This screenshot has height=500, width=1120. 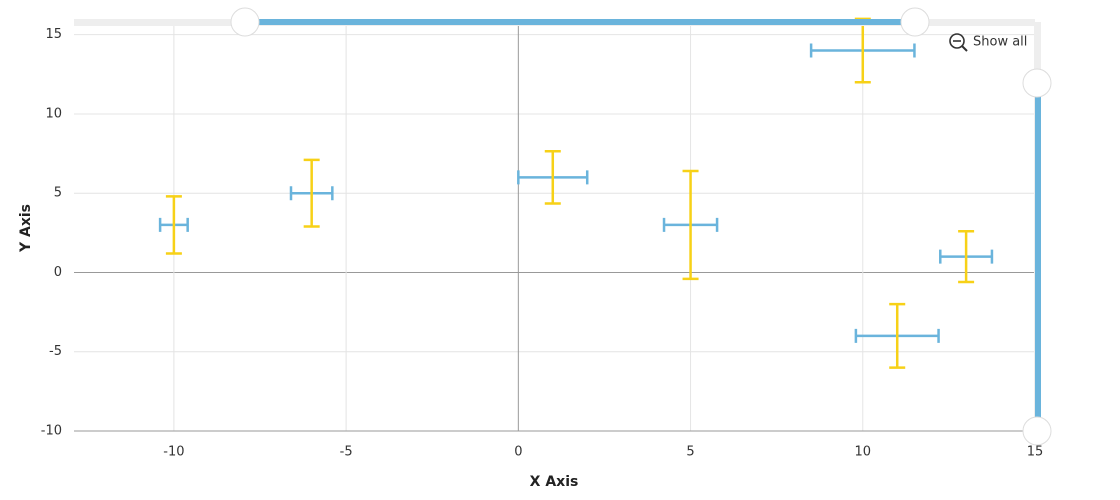 What do you see at coordinates (173, 452) in the screenshot?
I see `x-tick-label: -10` at bounding box center [173, 452].